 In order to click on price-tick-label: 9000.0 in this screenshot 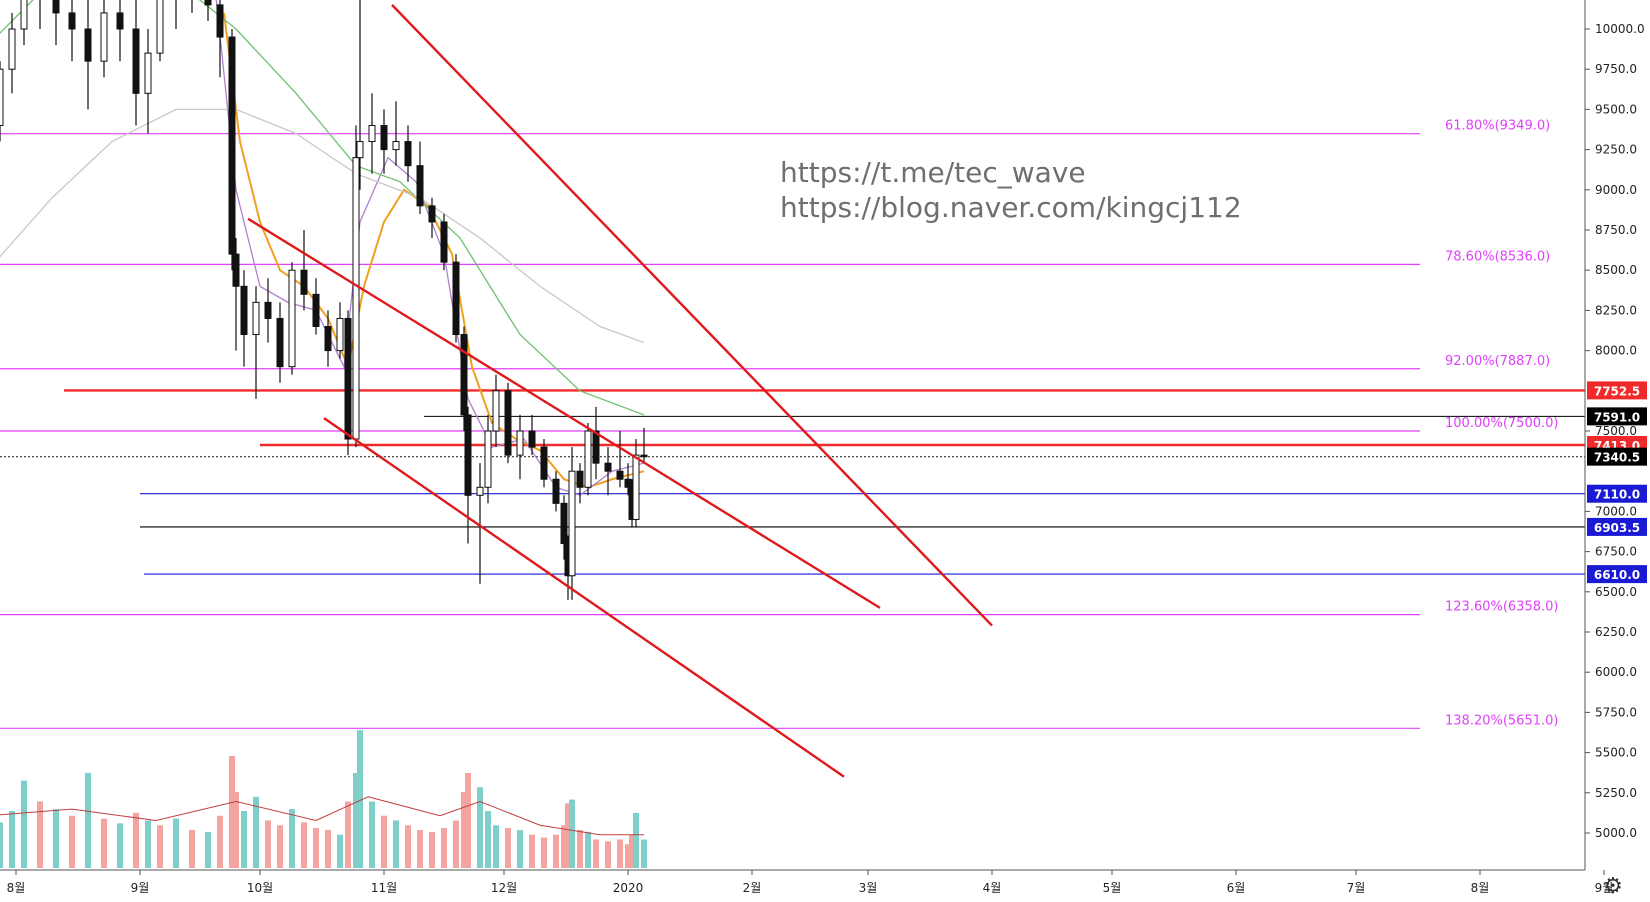, I will do `click(1616, 190)`.